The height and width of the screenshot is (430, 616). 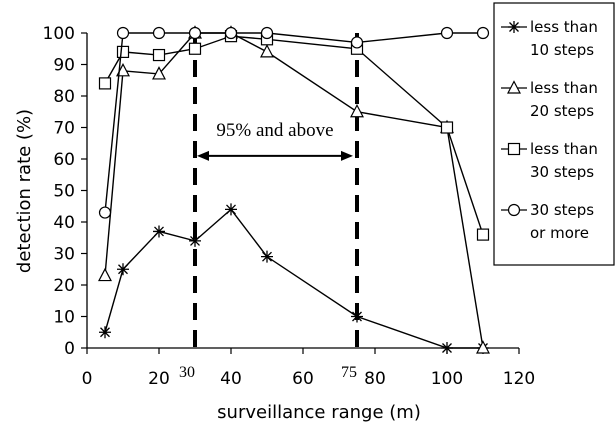 What do you see at coordinates (554, 134) in the screenshot?
I see `legend-box` at bounding box center [554, 134].